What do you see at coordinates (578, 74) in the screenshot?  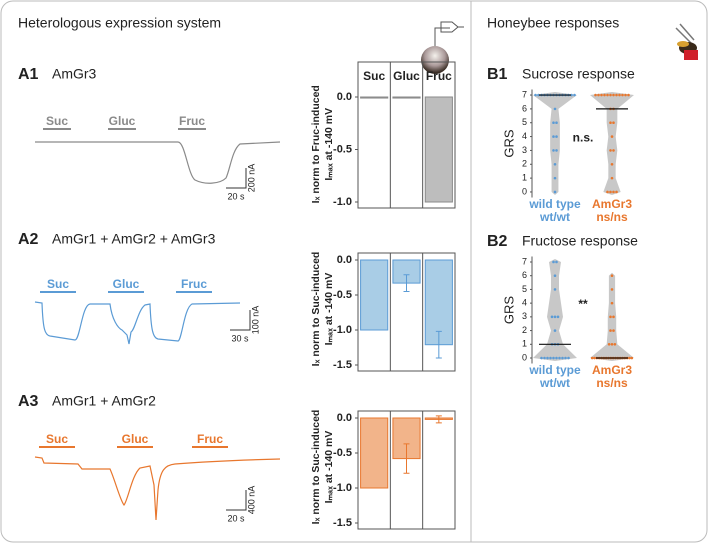 I see `panel-title: Sucrose response` at bounding box center [578, 74].